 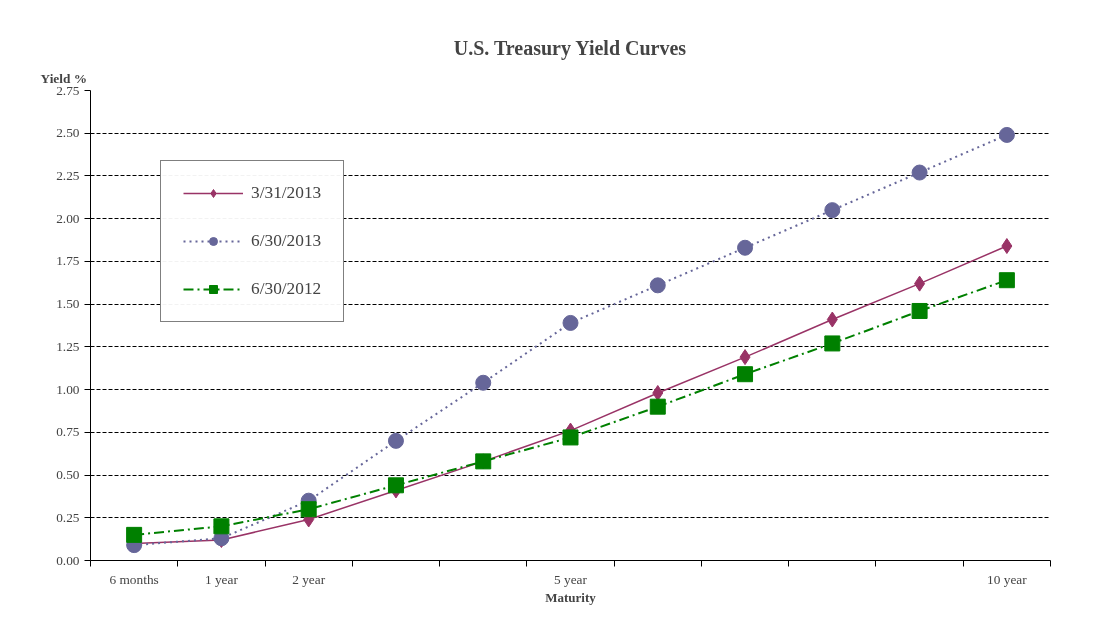 I want to click on x-tick-label: 2 year, so click(x=309, y=579).